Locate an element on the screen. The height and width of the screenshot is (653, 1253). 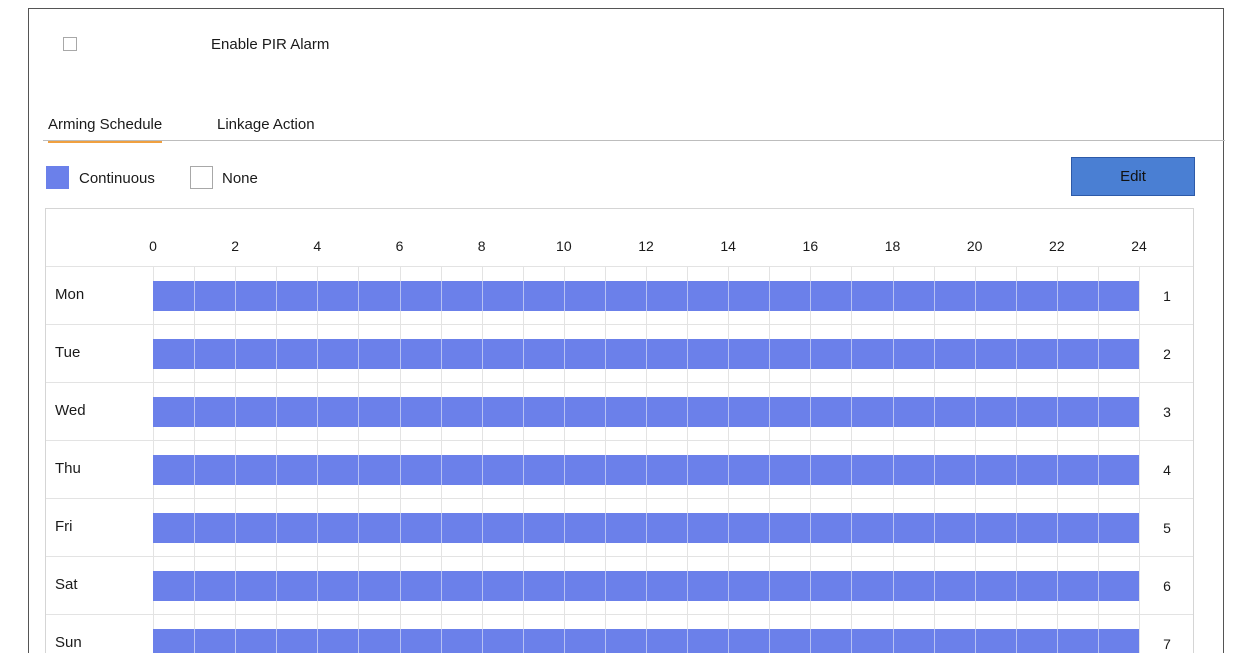
day-number-7: 7 is located at coordinates (1167, 644).